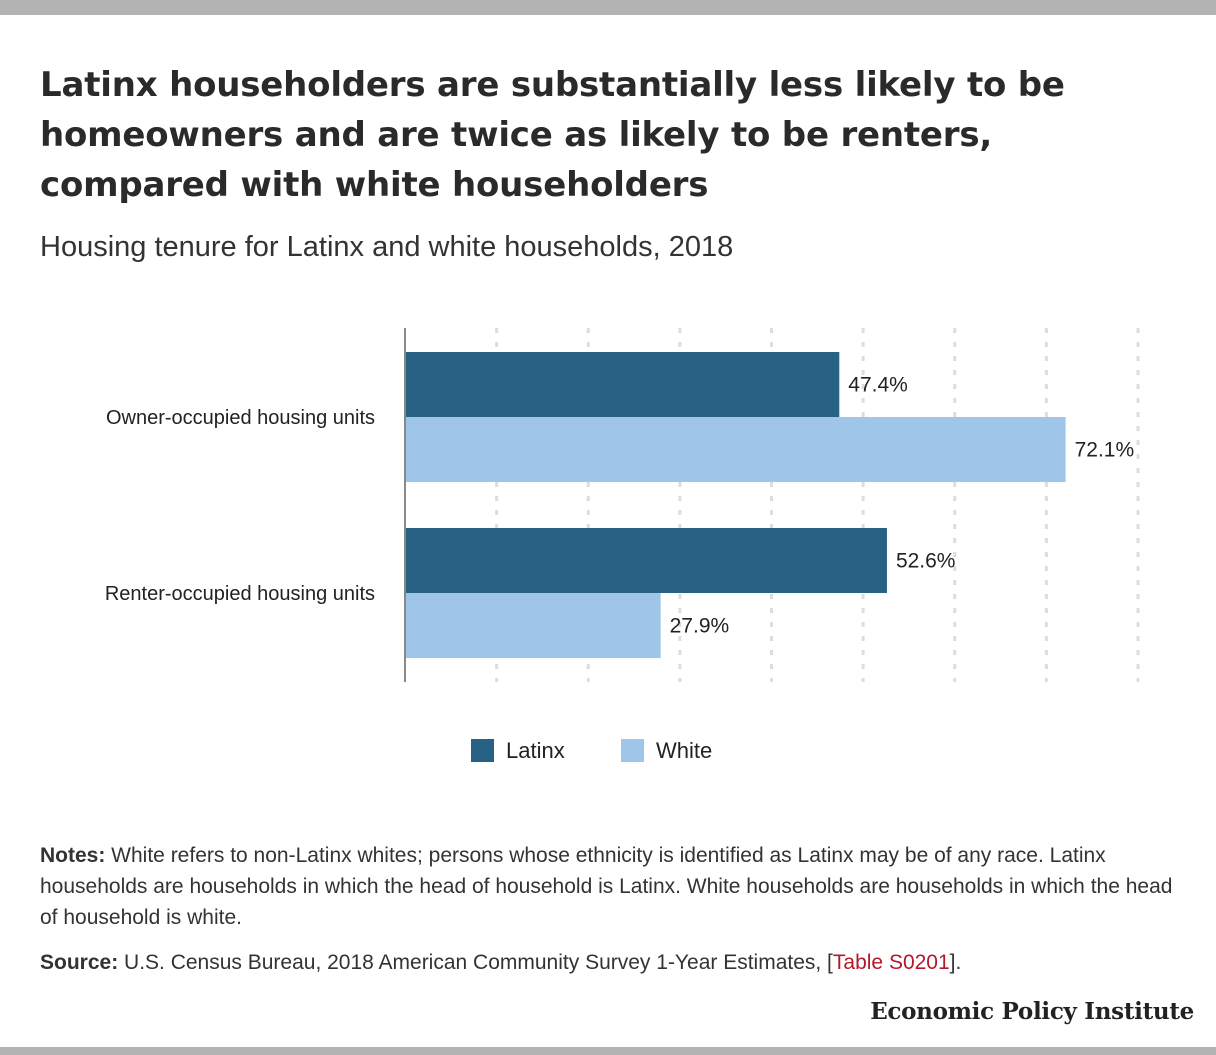 This screenshot has width=1216, height=1055. I want to click on legend-label-white: White, so click(684, 750).